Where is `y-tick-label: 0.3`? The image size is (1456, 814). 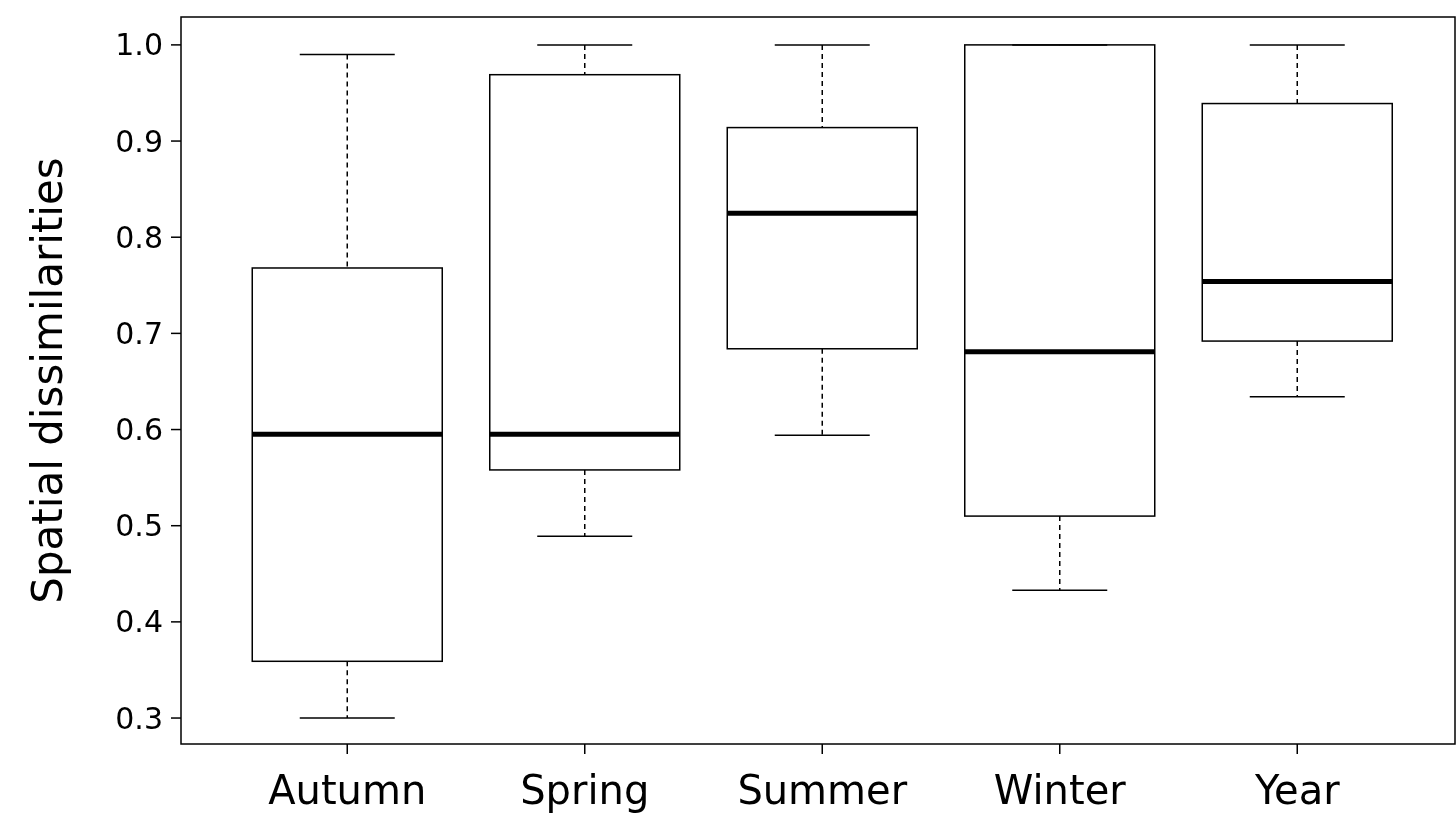 y-tick-label: 0.3 is located at coordinates (139, 718).